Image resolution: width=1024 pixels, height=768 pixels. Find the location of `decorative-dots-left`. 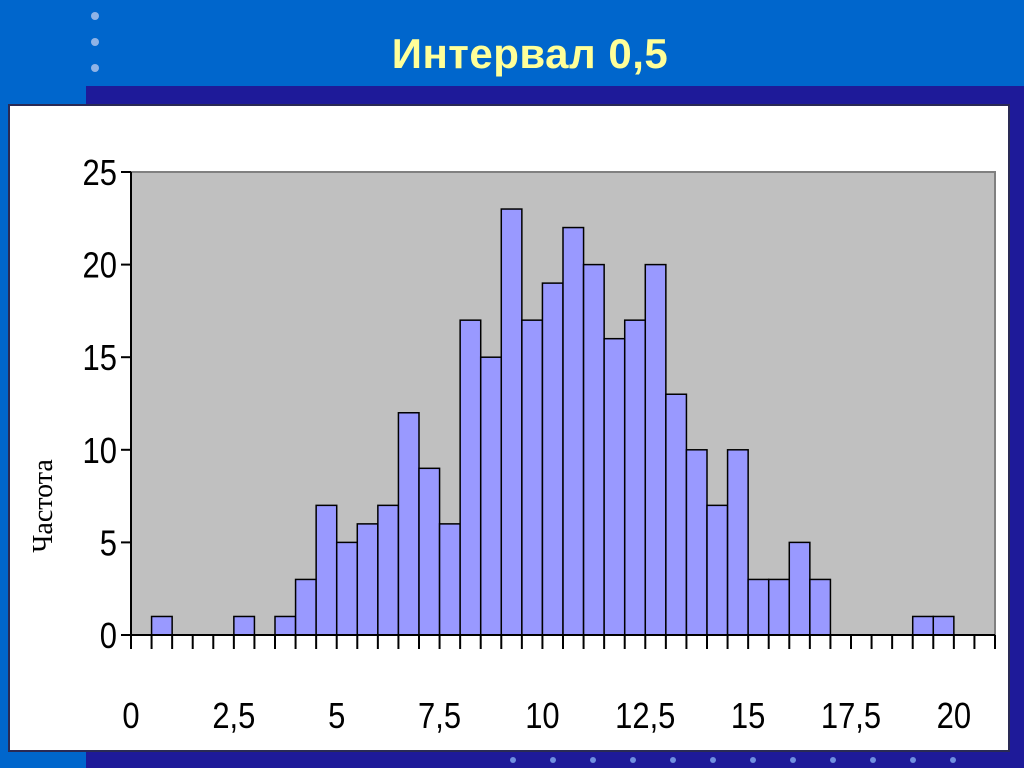

decorative-dots-left is located at coordinates (95, 47).